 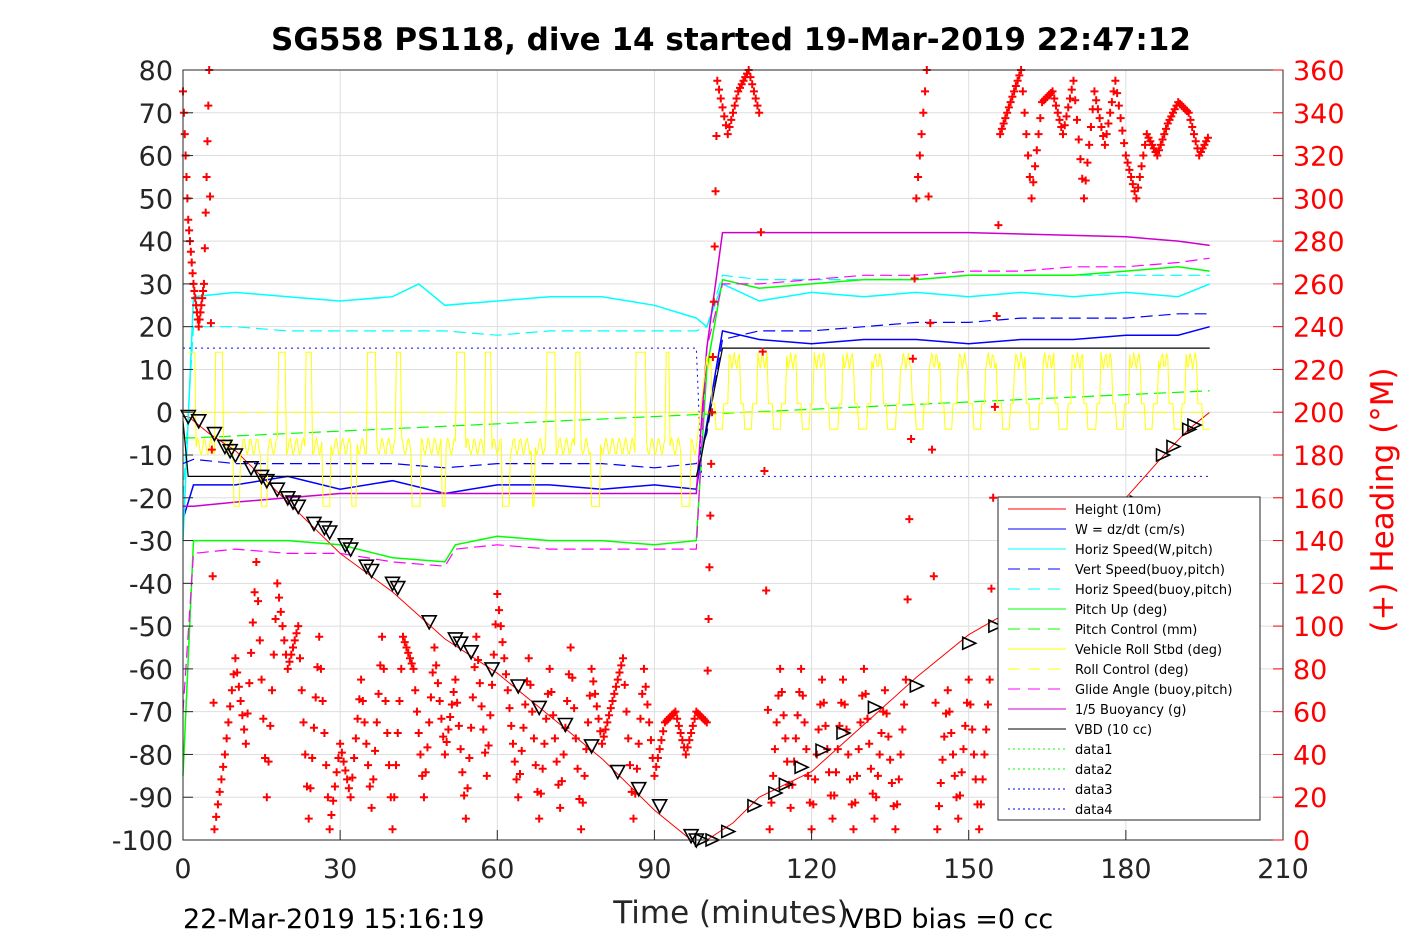 What do you see at coordinates (1126, 869) in the screenshot?
I see `x-tick-label: 180` at bounding box center [1126, 869].